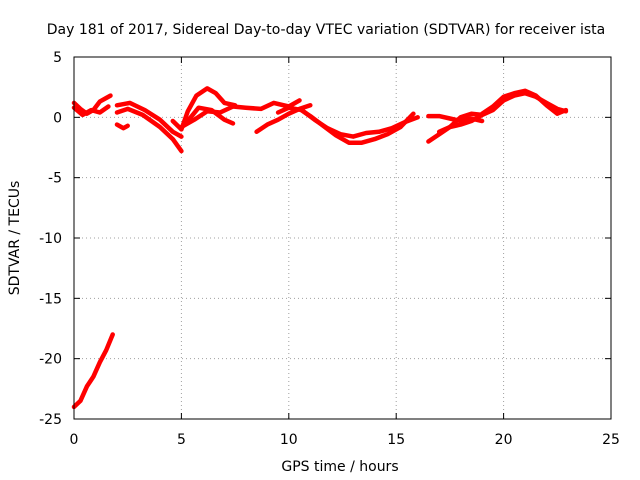 The height and width of the screenshot is (480, 640). I want to click on x-tick-label: 0, so click(74, 440).